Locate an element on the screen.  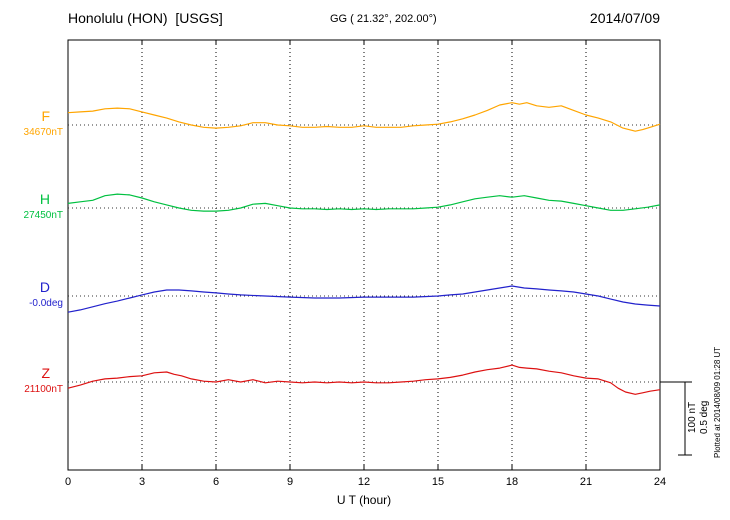
series-baseline-value-F: 34670nT is located at coordinates (43, 132).